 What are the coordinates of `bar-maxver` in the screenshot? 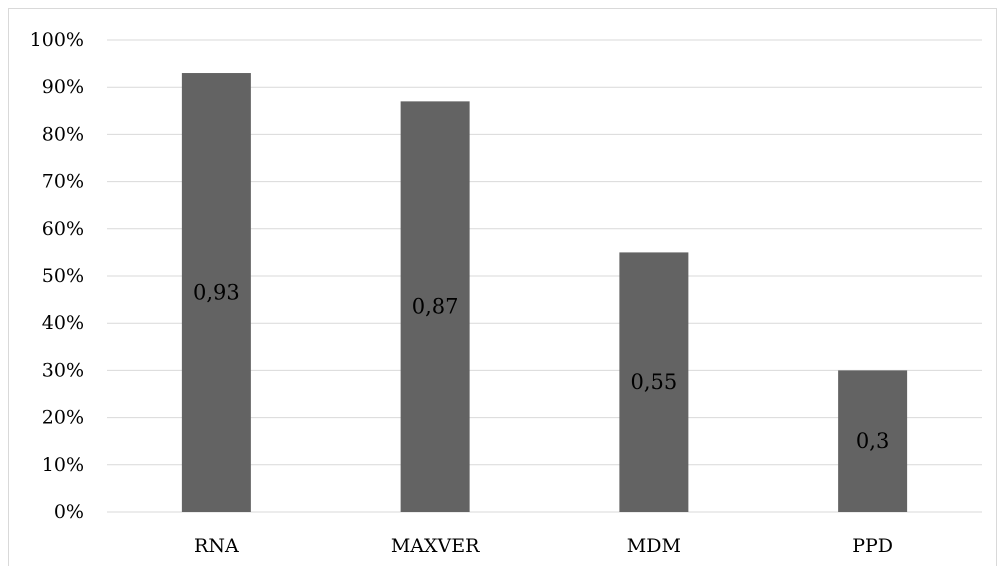 It's located at (435, 307).